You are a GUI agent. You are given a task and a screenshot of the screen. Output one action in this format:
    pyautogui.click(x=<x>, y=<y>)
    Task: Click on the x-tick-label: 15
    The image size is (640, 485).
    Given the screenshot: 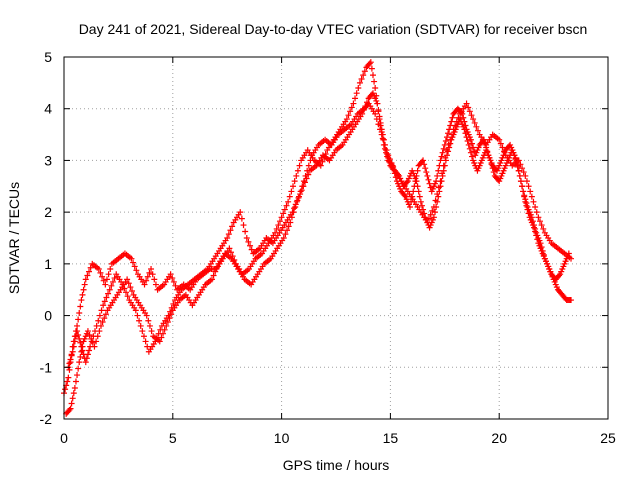 What is the action you would take?
    pyautogui.click(x=391, y=438)
    